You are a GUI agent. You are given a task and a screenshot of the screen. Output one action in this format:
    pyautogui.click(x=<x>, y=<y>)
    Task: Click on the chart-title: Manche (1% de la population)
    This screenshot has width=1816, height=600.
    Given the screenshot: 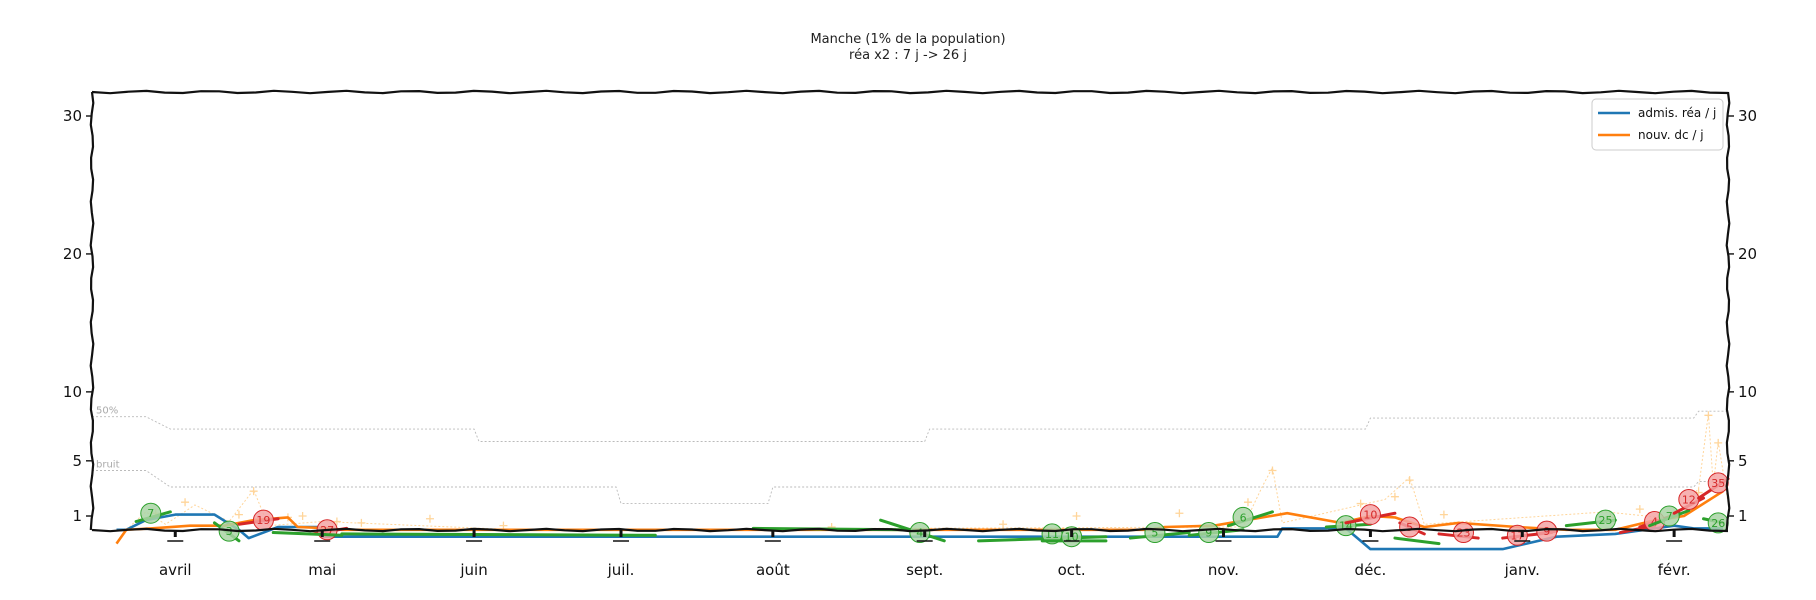 What is the action you would take?
    pyautogui.click(x=908, y=39)
    